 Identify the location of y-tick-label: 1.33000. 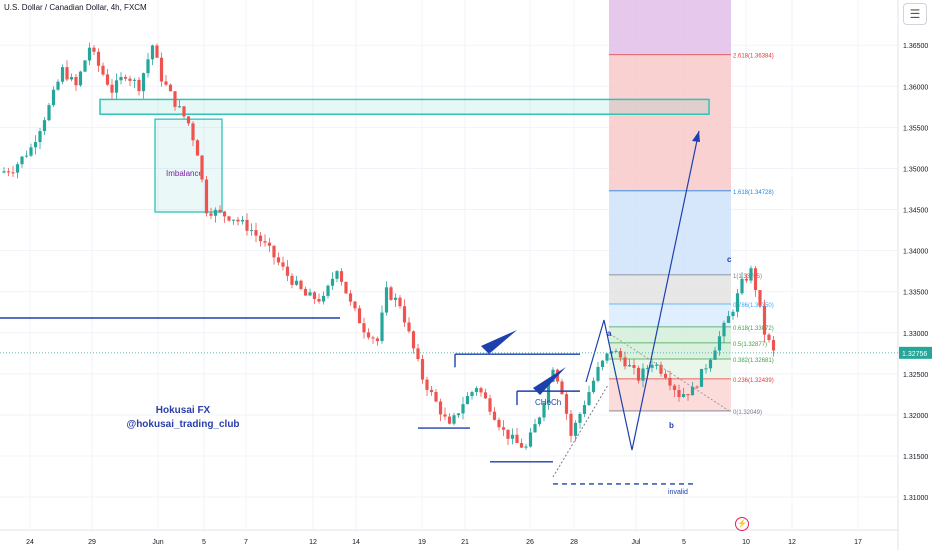
(915, 334).